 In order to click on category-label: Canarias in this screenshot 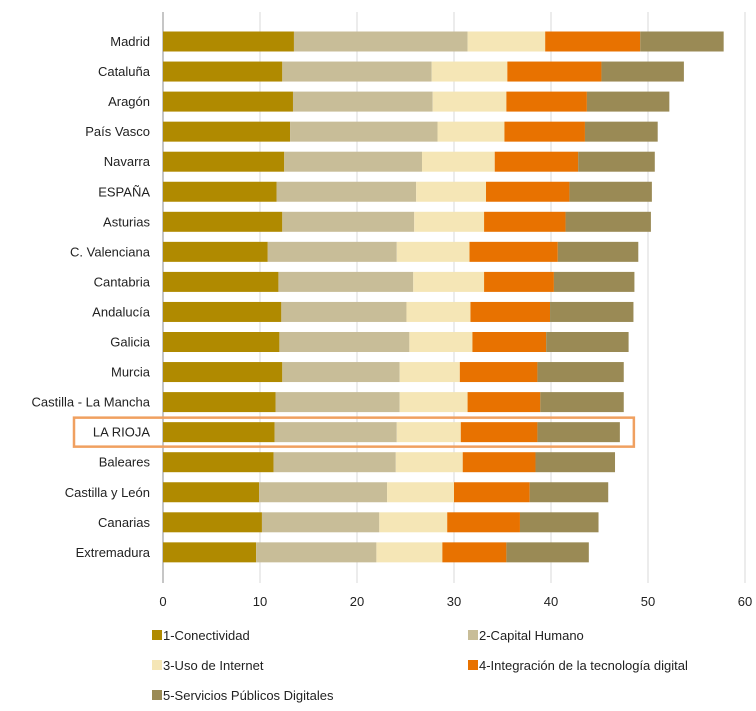, I will do `click(124, 522)`.